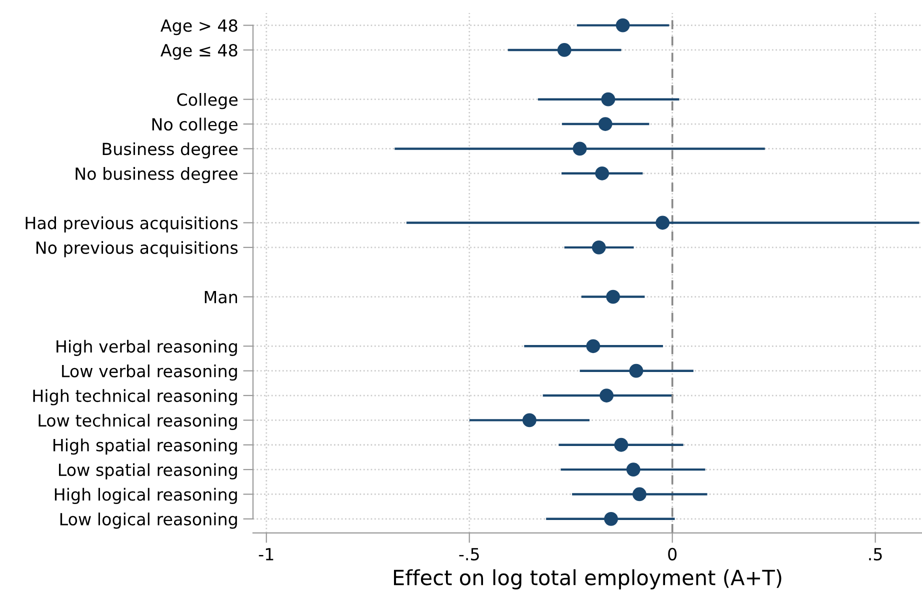 The image size is (922, 592). I want to click on y-tick-label: Man, so click(220, 297).